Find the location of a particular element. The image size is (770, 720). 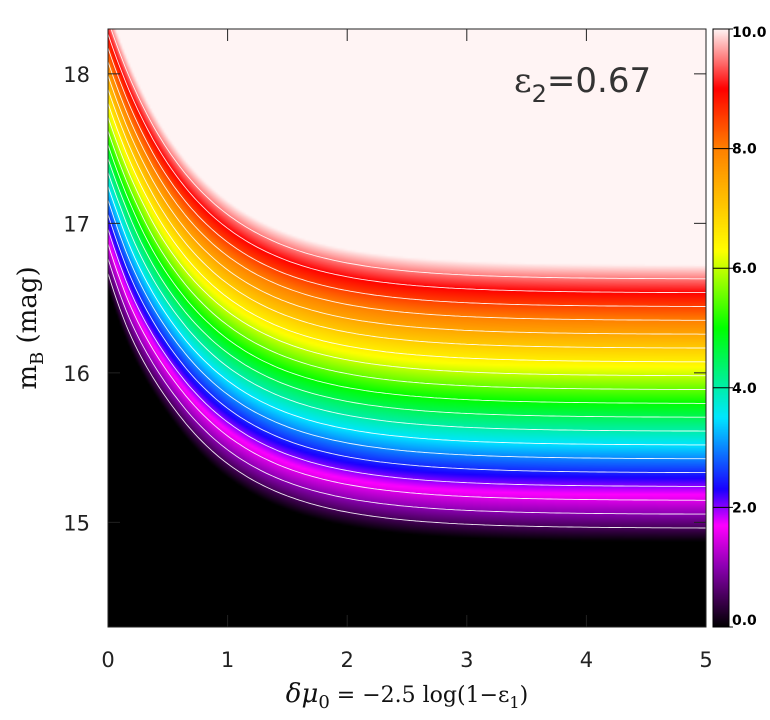

x-label-formula: = −2.5 log(1−ε is located at coordinates (420, 695).